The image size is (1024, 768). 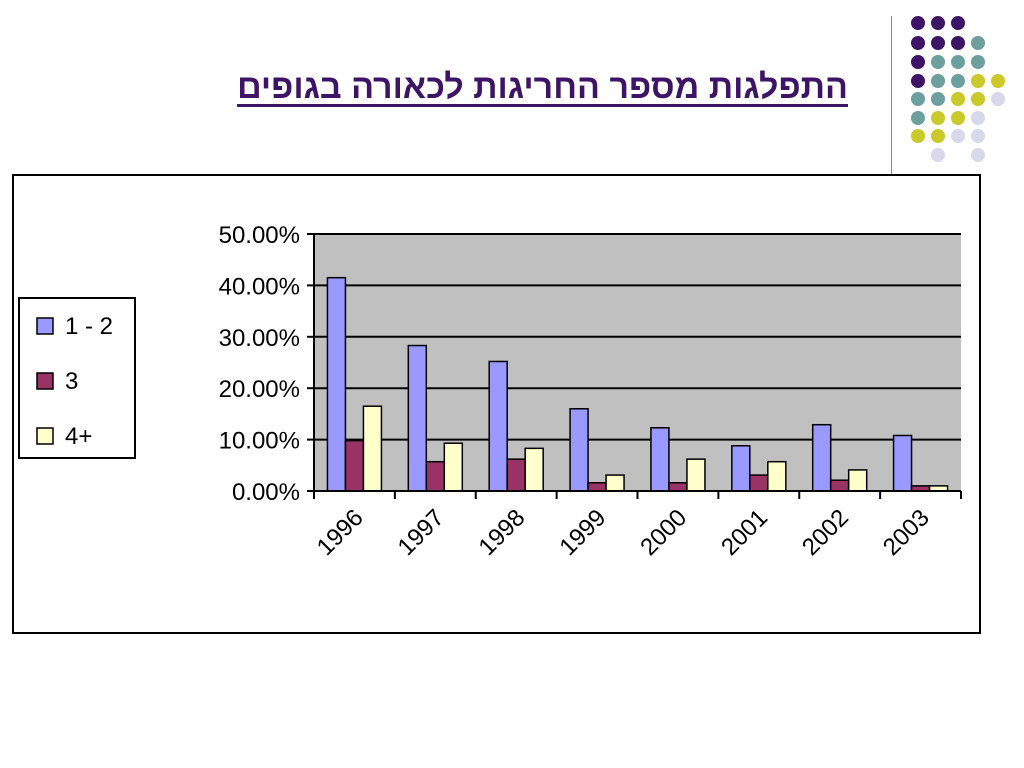 I want to click on x-tick-label: 1996, so click(x=340, y=532).